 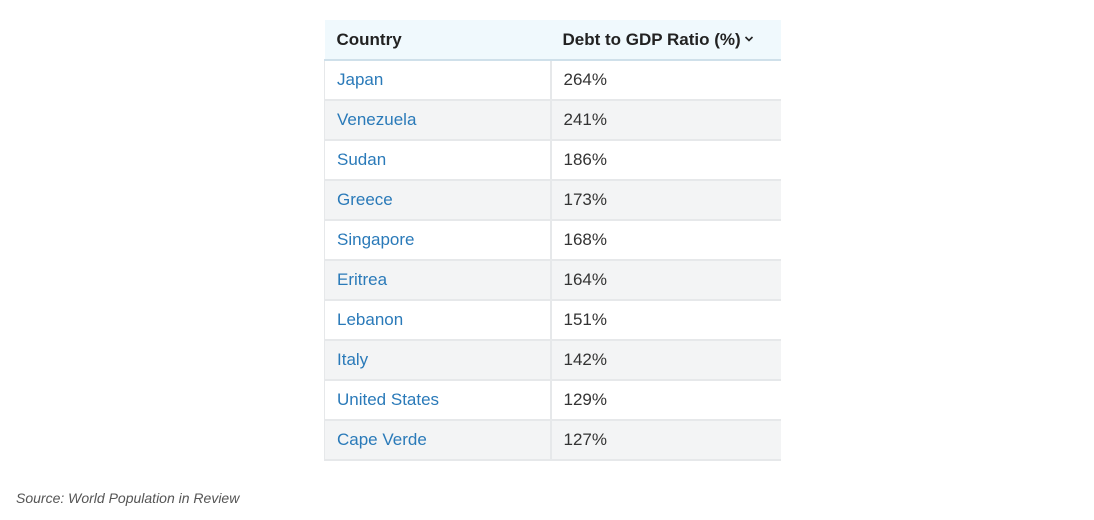 I want to click on table-row: Lebanon 151%, so click(x=552, y=320).